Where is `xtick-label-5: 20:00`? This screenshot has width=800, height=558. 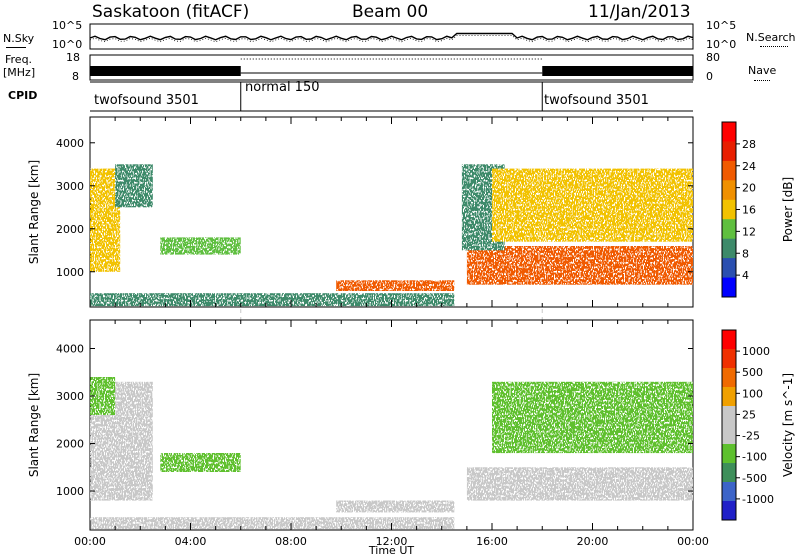 xtick-label-5: 20:00 is located at coordinates (593, 541).